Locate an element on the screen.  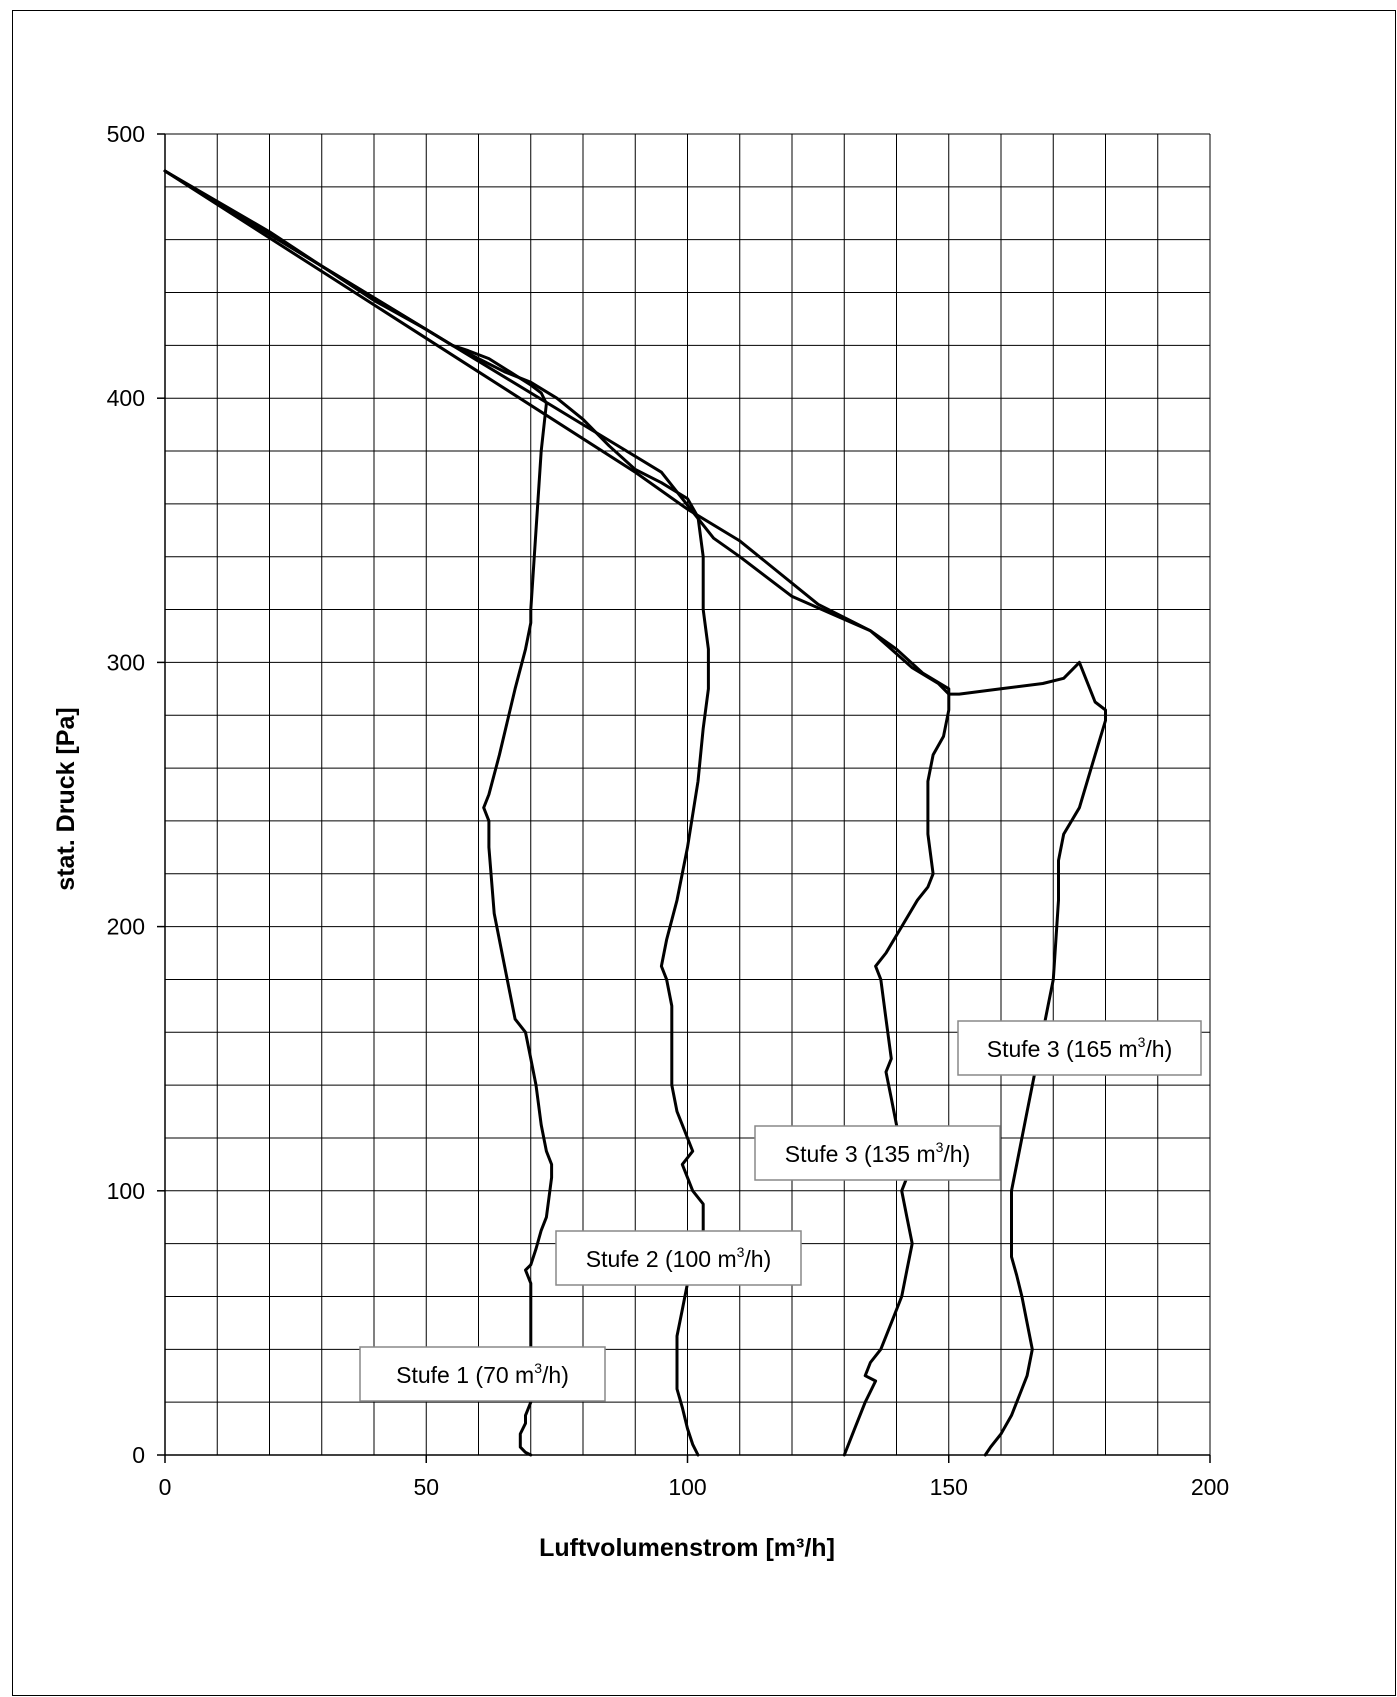
series-label-s1: Stufe 1 (70 m3/h) is located at coordinates (482, 1374).